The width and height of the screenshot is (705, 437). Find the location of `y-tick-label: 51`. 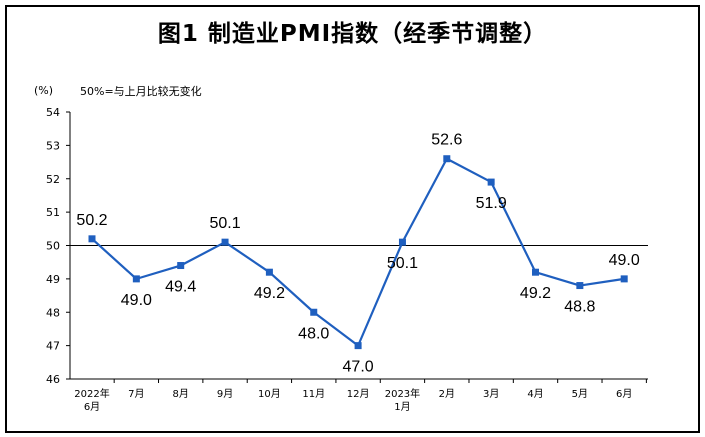

y-tick-label: 51 is located at coordinates (53, 212).